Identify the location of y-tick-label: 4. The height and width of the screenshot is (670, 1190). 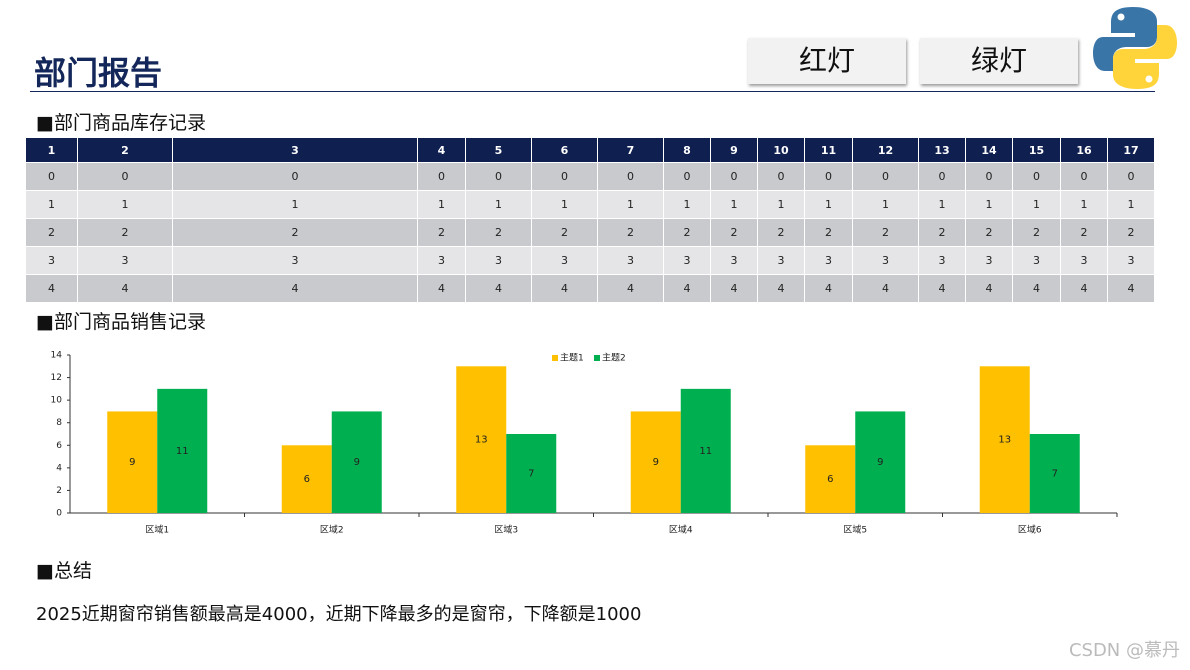
(59, 468).